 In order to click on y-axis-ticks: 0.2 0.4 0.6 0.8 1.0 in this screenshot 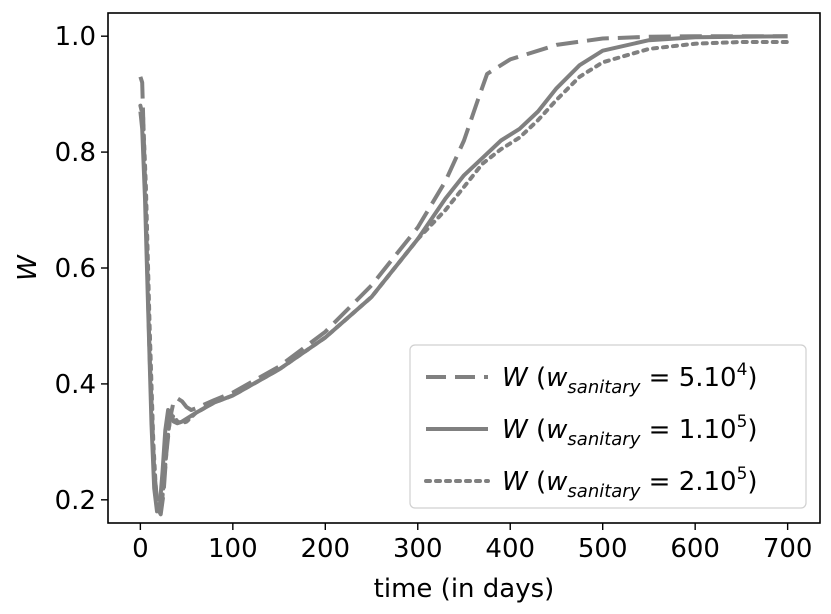, I will do `click(81, 269)`.